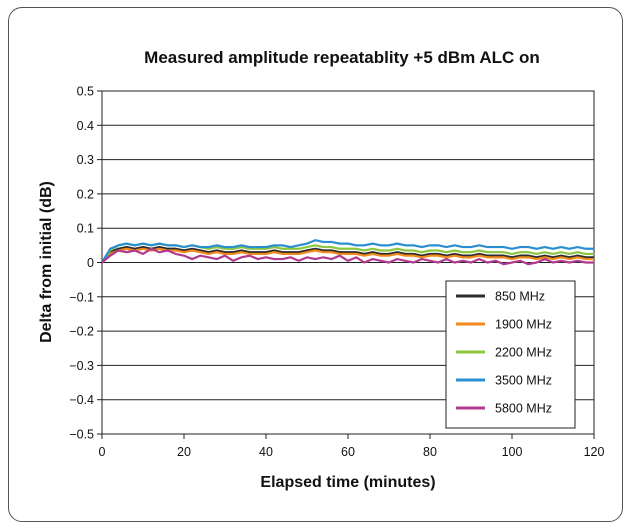  I want to click on y-tick-label: 0.2, so click(85, 194).